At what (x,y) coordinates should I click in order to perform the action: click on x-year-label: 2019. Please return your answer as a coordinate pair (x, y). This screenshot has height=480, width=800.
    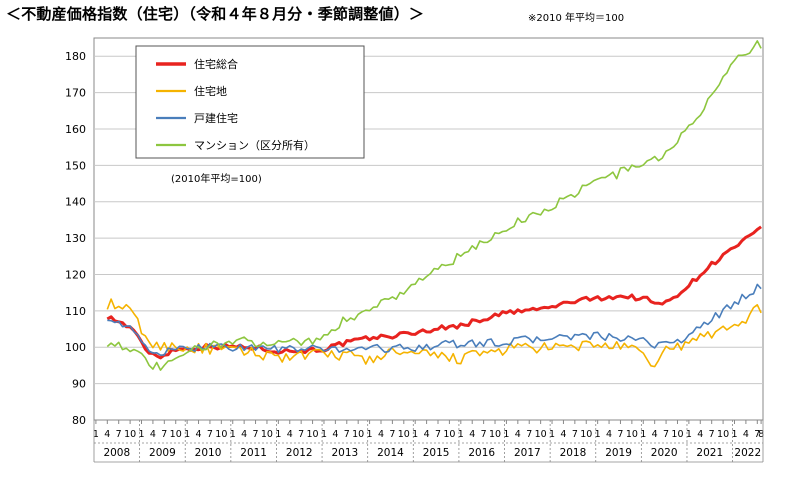
    Looking at the image, I should click on (618, 453).